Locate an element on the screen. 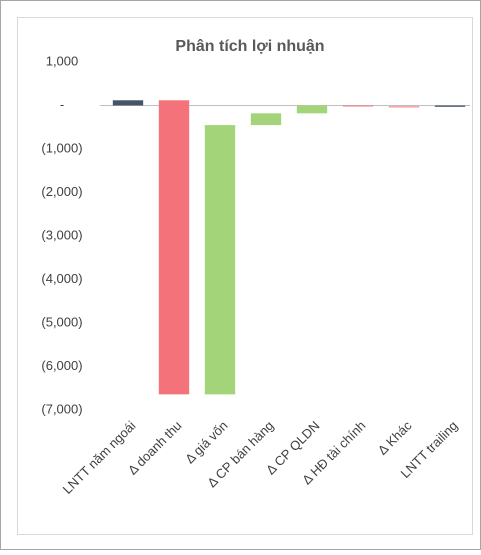 Image resolution: width=481 pixels, height=555 pixels. y-tick-label: - is located at coordinates (62, 104).